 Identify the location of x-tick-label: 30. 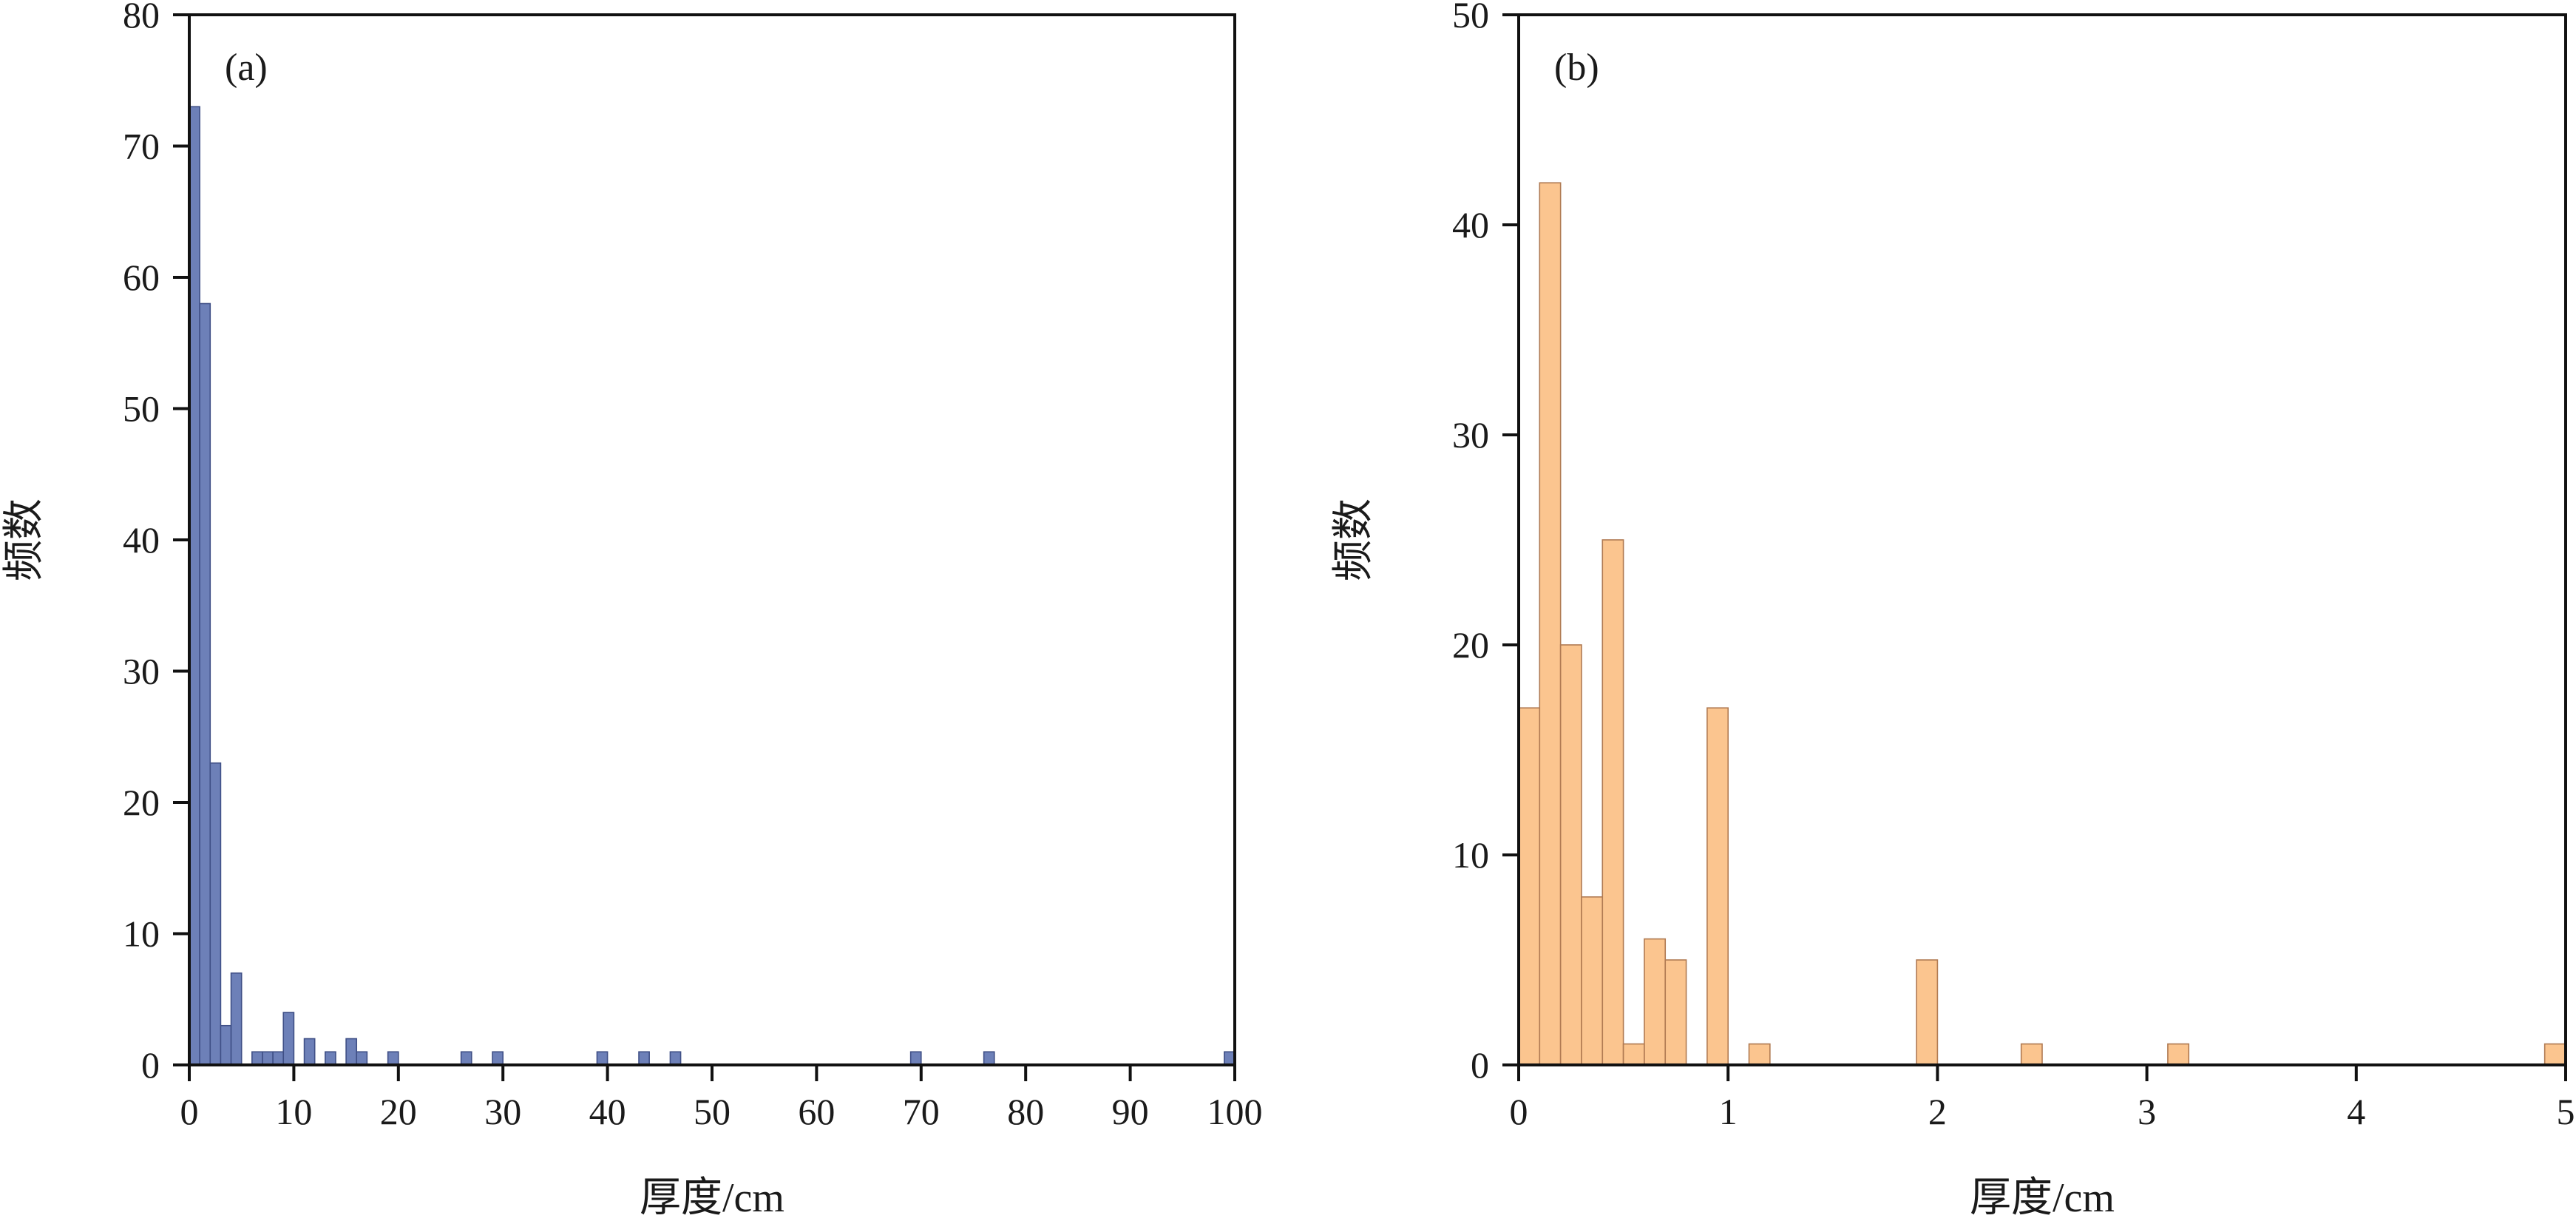
(502, 1111).